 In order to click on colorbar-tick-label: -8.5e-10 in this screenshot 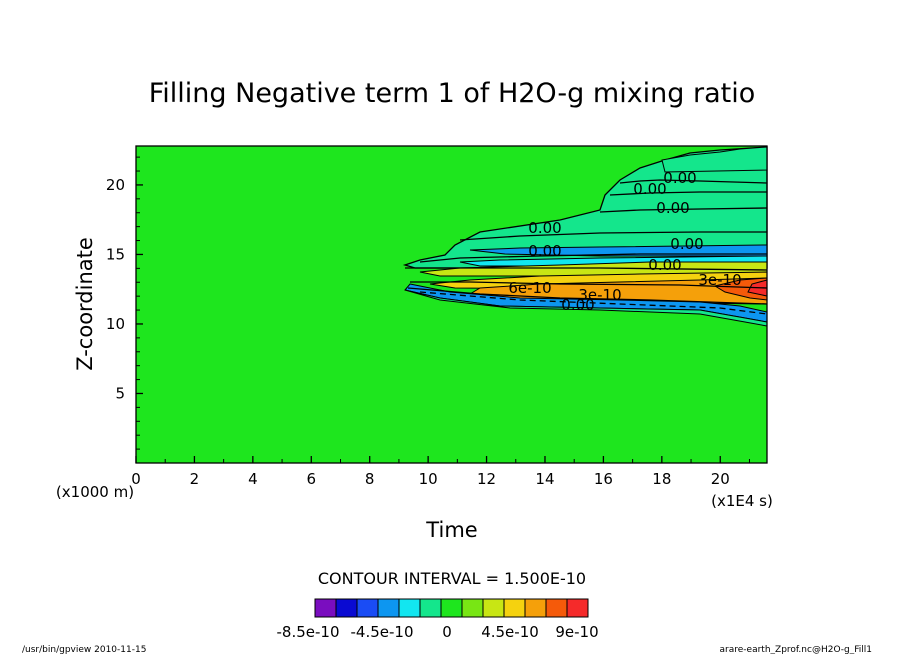, I will do `click(308, 632)`.